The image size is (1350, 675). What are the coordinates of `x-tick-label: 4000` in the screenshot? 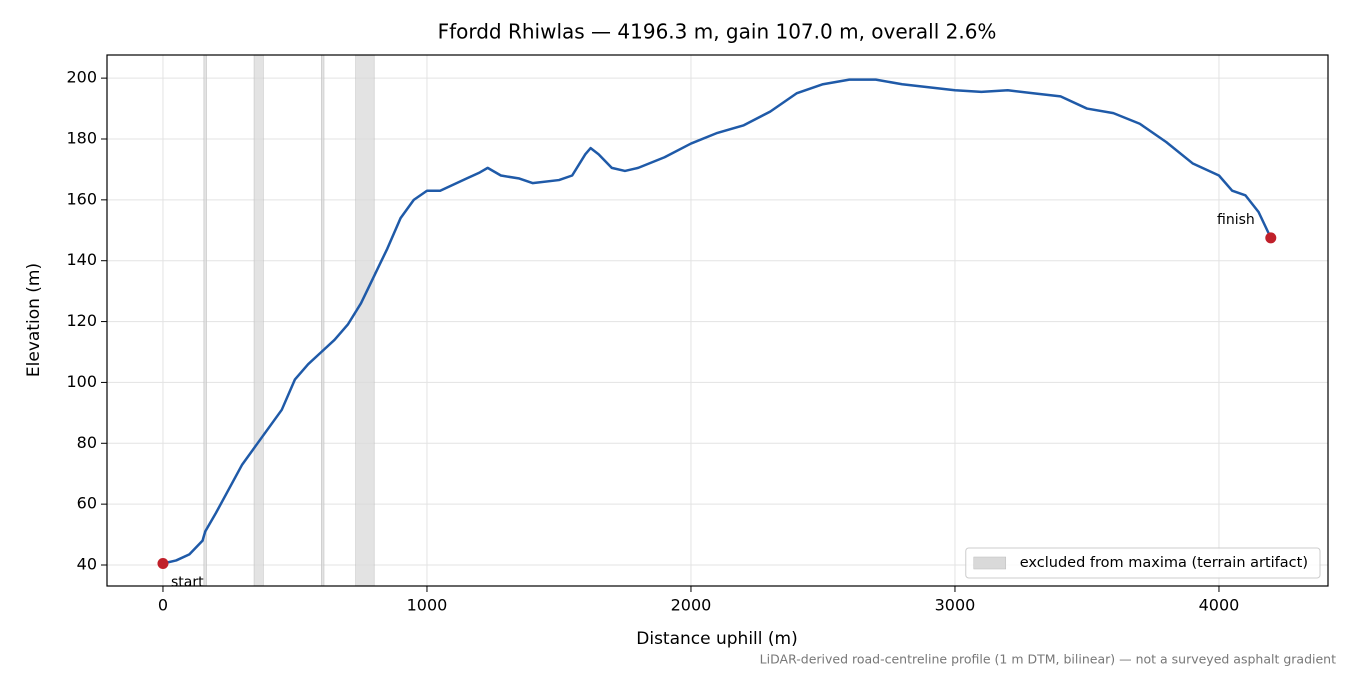 It's located at (1219, 605).